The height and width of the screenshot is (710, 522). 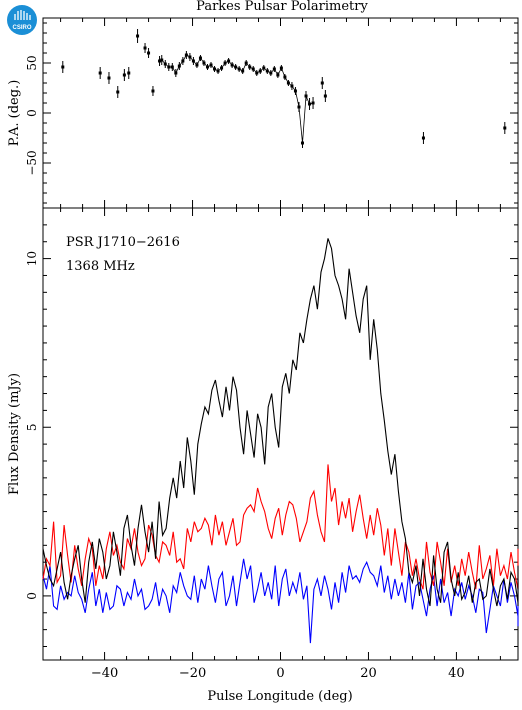 I want to click on pa-ytick-label: 50, so click(x=32, y=62).